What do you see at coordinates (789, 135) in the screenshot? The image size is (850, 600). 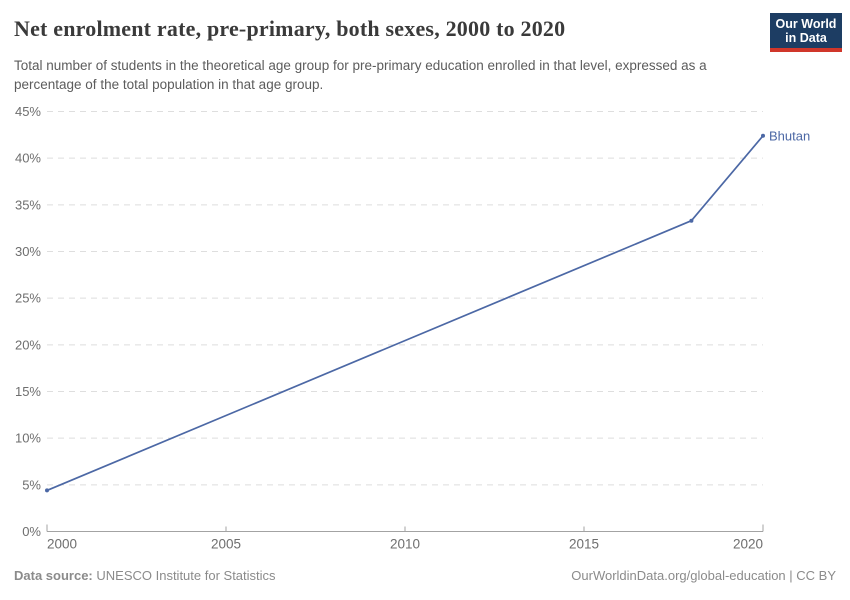 I see `series-end-label-bhutan: Bhutan` at bounding box center [789, 135].